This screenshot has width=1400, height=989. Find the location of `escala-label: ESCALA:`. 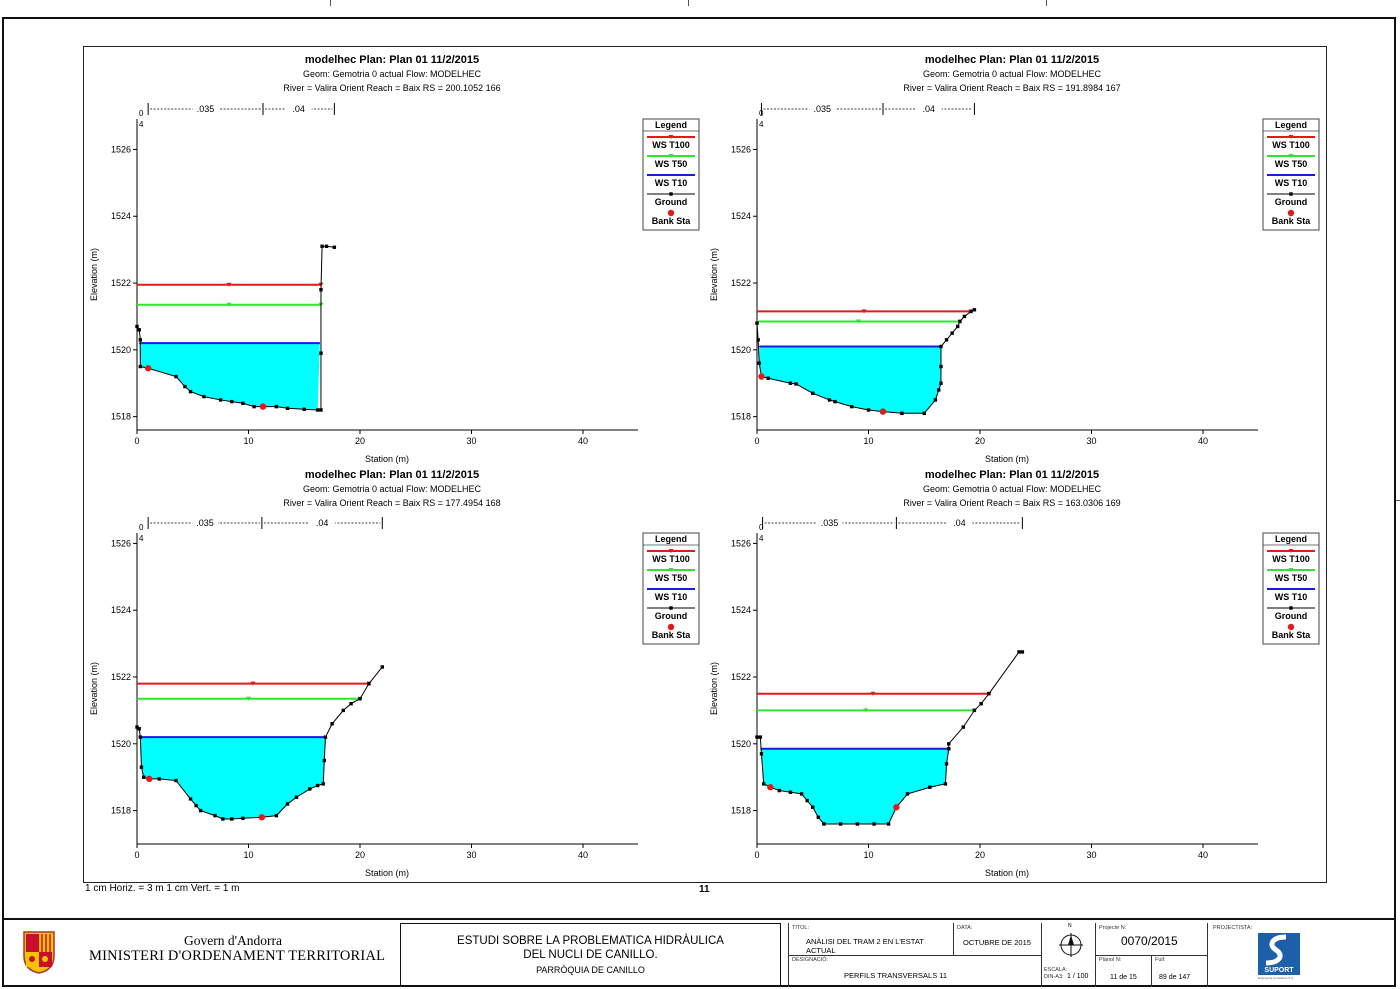

escala-label: ESCALA: is located at coordinates (1056, 970).